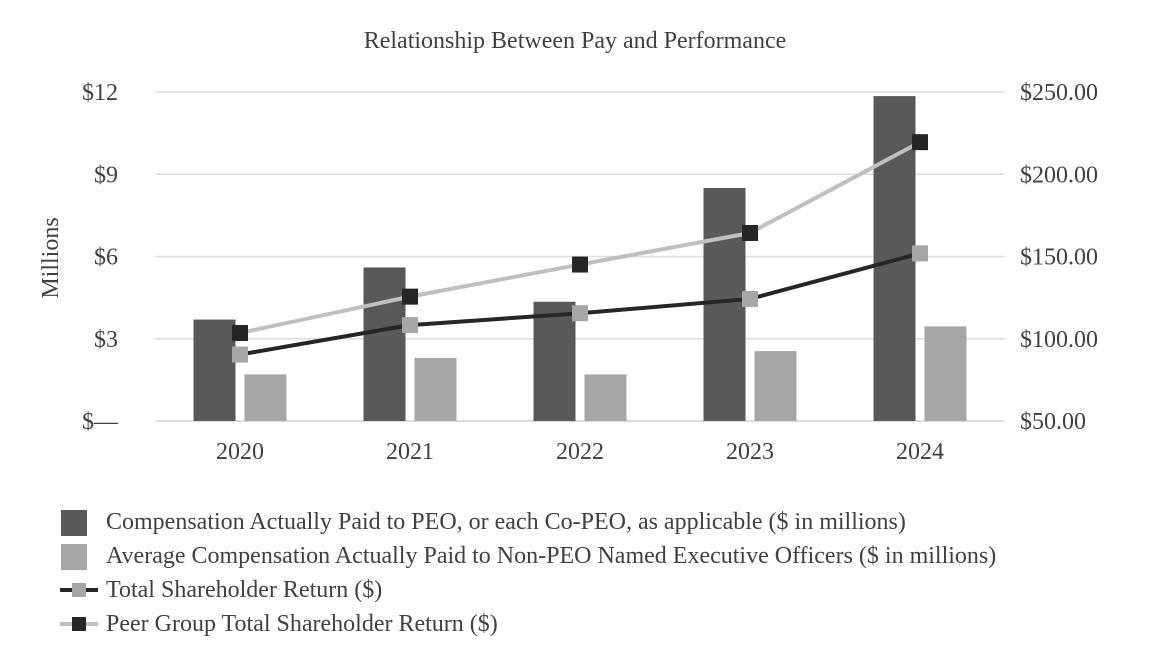  What do you see at coordinates (100, 93) in the screenshot?
I see `y-tick-label: $12` at bounding box center [100, 93].